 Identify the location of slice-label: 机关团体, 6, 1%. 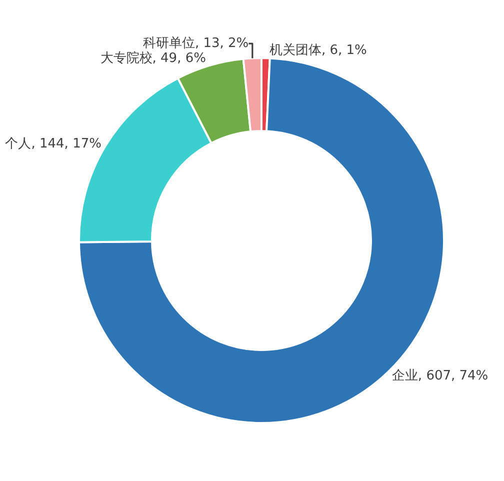
(318, 50).